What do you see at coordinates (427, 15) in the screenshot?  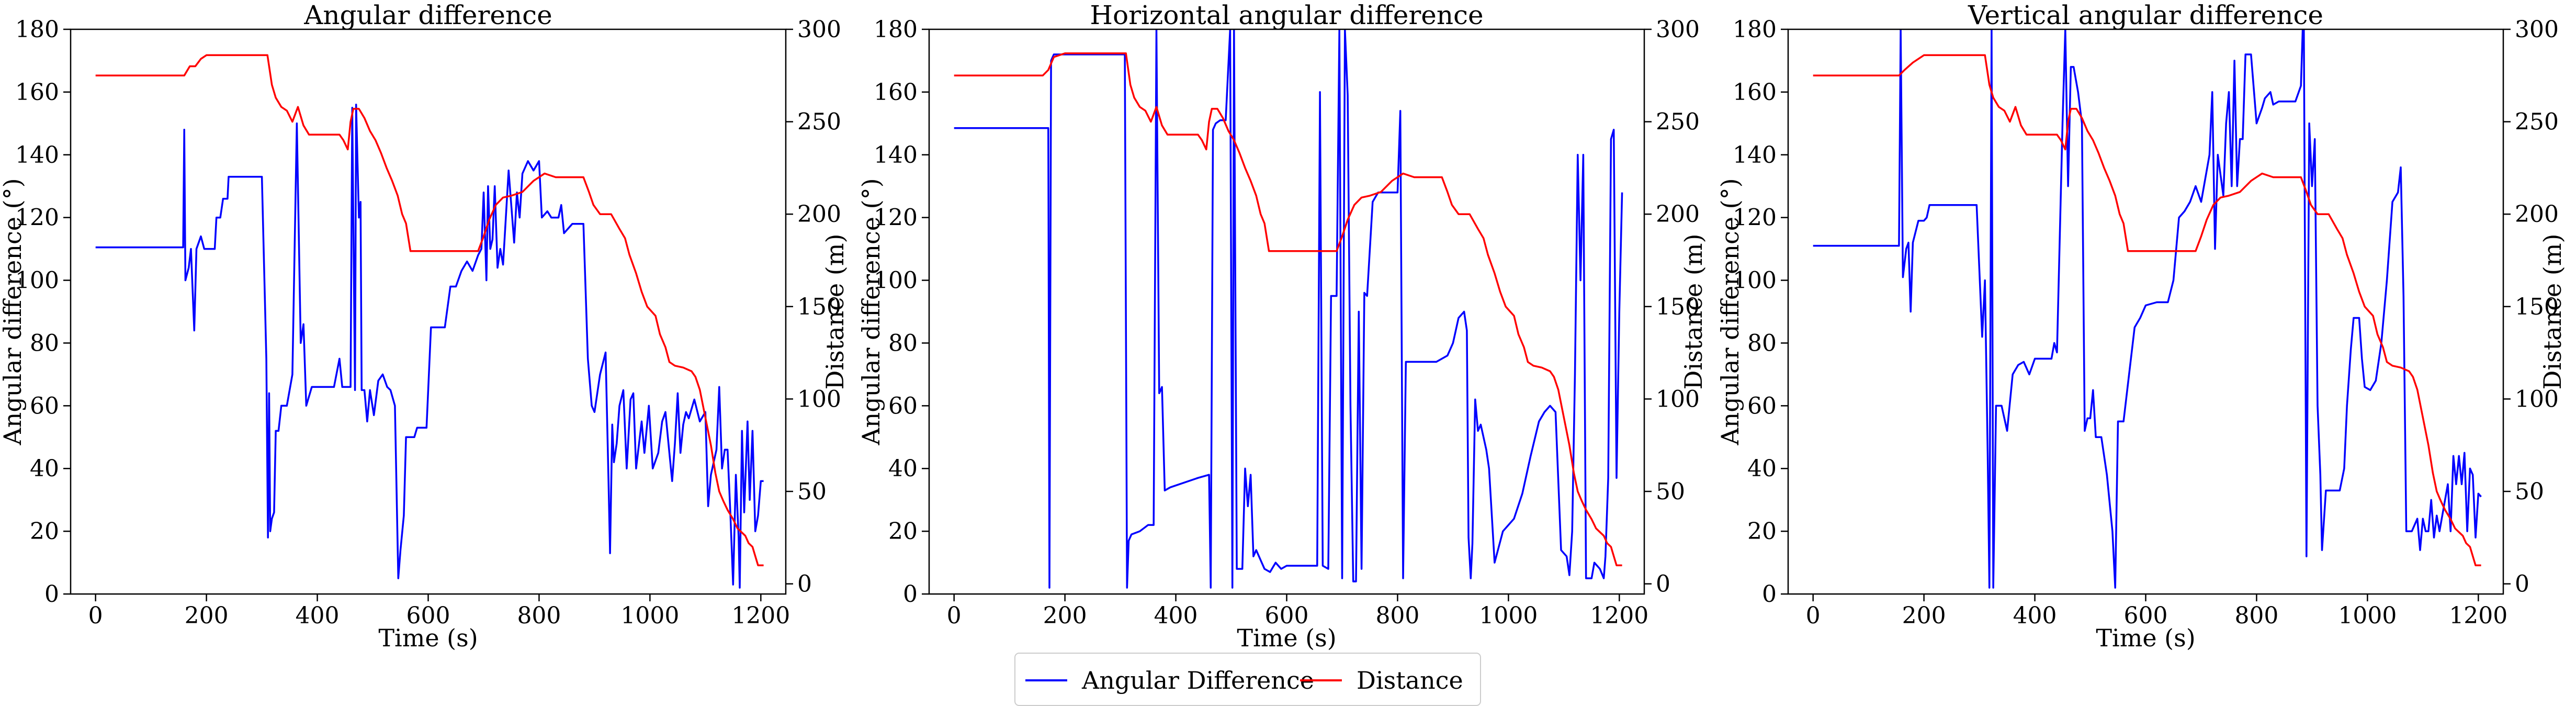 I see `chart-title: Angular difference` at bounding box center [427, 15].